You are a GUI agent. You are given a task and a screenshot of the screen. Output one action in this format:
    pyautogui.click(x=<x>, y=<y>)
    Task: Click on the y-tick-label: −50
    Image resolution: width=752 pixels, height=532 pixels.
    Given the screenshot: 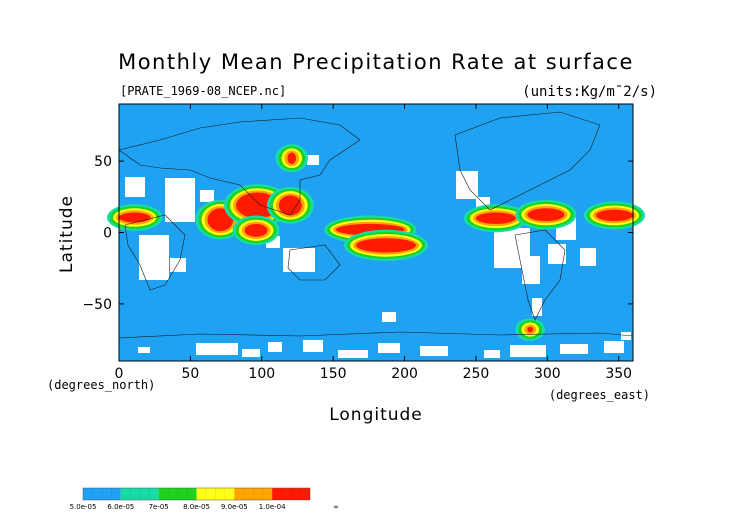 What is the action you would take?
    pyautogui.click(x=97, y=305)
    